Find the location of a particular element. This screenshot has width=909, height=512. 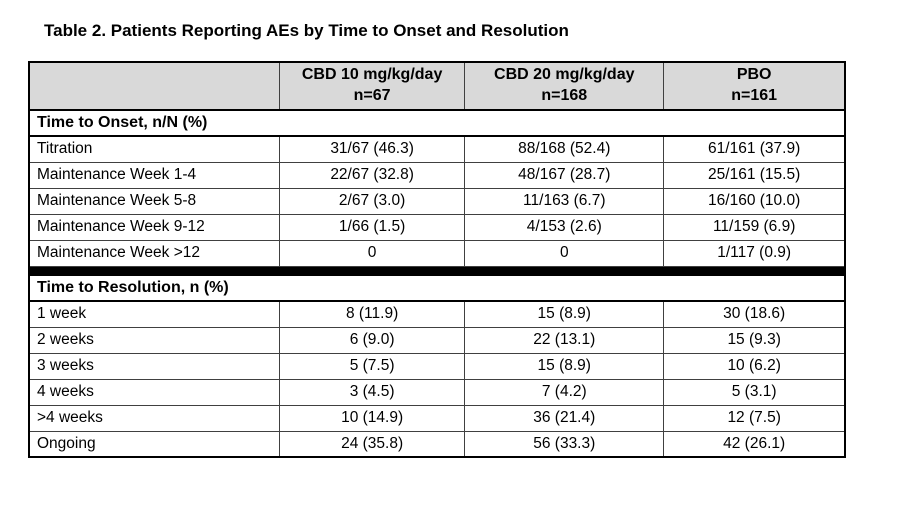

row-value: 12 (7.5) is located at coordinates (754, 418).